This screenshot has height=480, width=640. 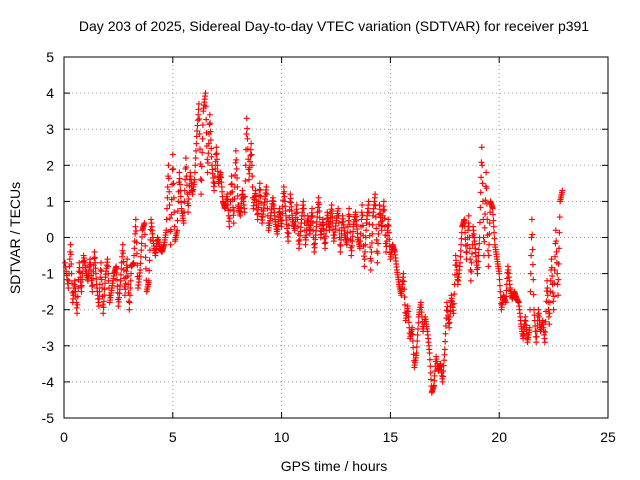 I want to click on x-tick-label: 5, so click(x=173, y=437).